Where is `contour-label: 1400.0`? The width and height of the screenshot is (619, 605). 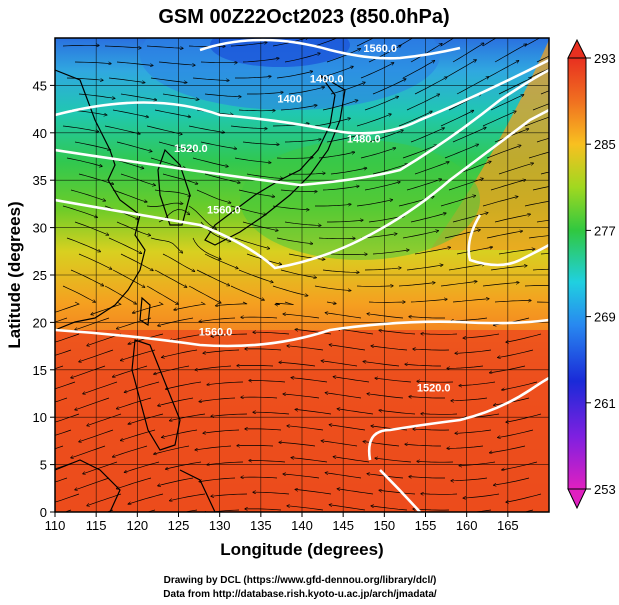
contour-label: 1400.0 is located at coordinates (327, 80).